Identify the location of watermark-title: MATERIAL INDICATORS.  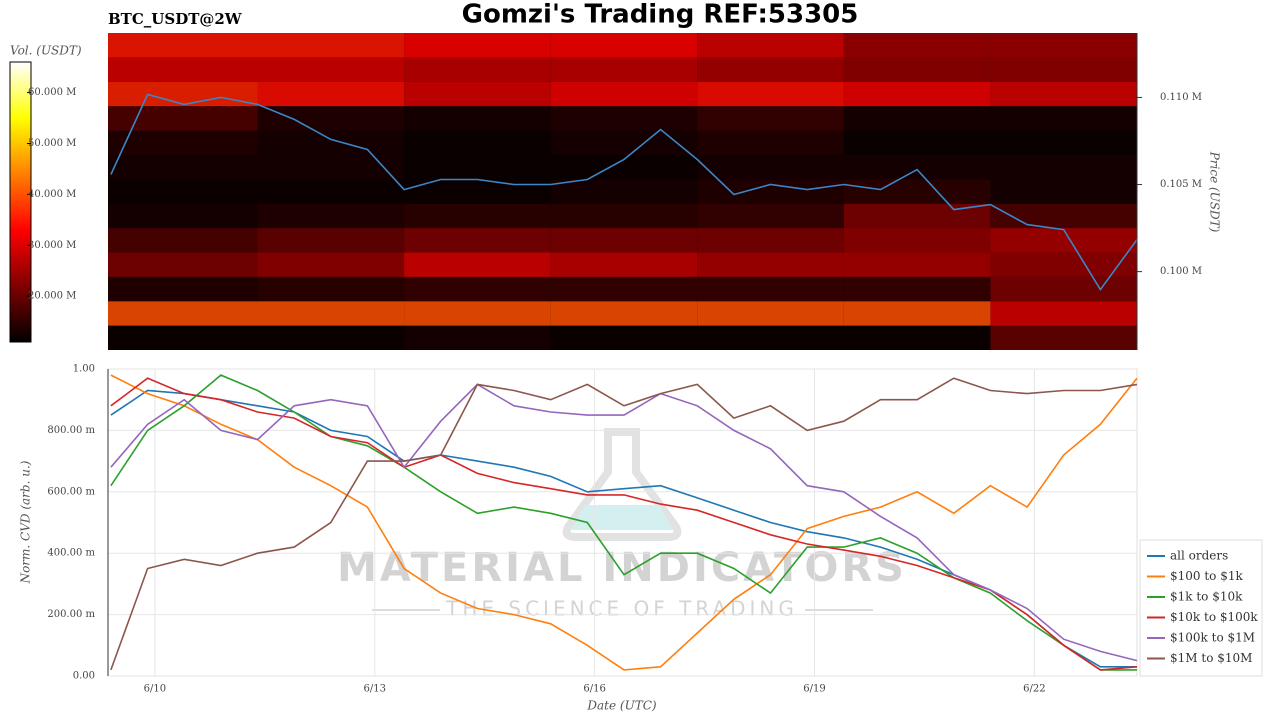
(622, 568).